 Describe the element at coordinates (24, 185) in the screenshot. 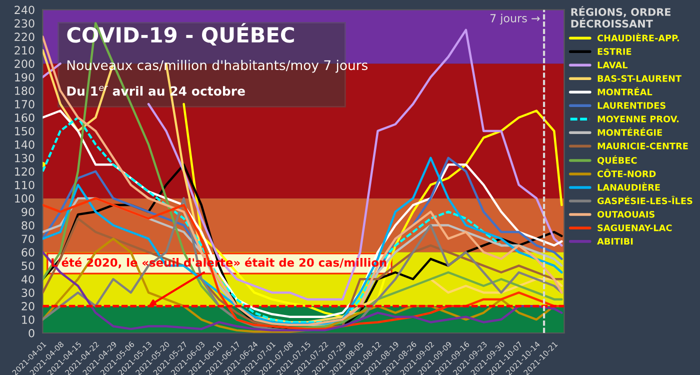

I see `y-tick-label: 110` at that location.